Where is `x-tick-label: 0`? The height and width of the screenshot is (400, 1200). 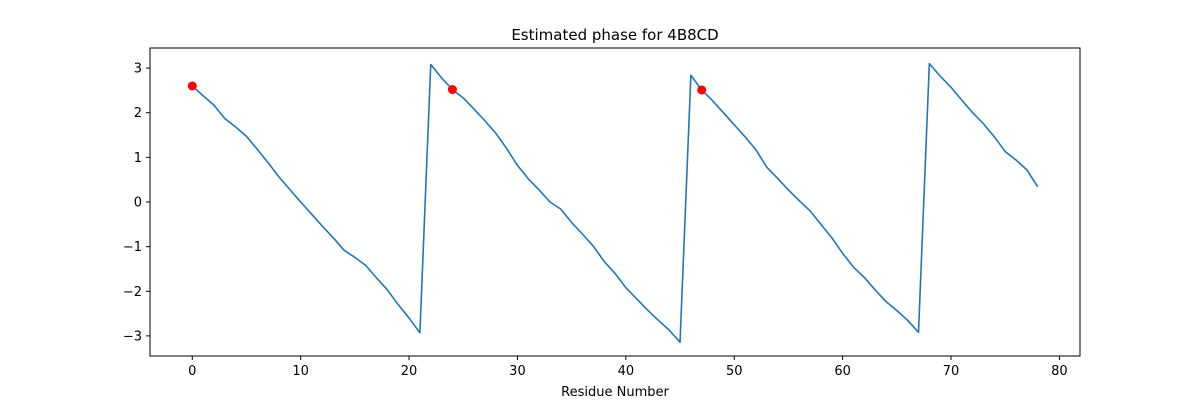
x-tick-label: 0 is located at coordinates (192, 371).